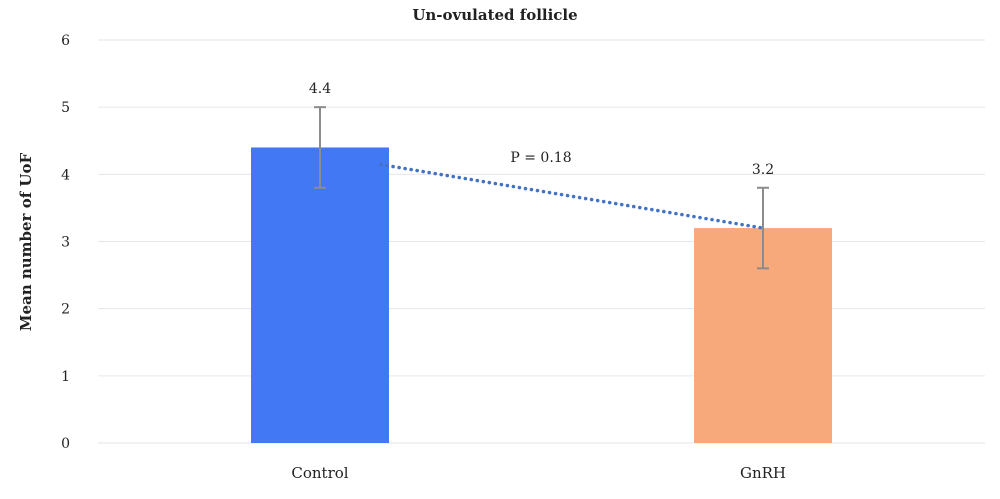 The width and height of the screenshot is (1000, 499). Describe the element at coordinates (541, 129) in the screenshot. I see `data-labels: 4.4 3.2` at that location.